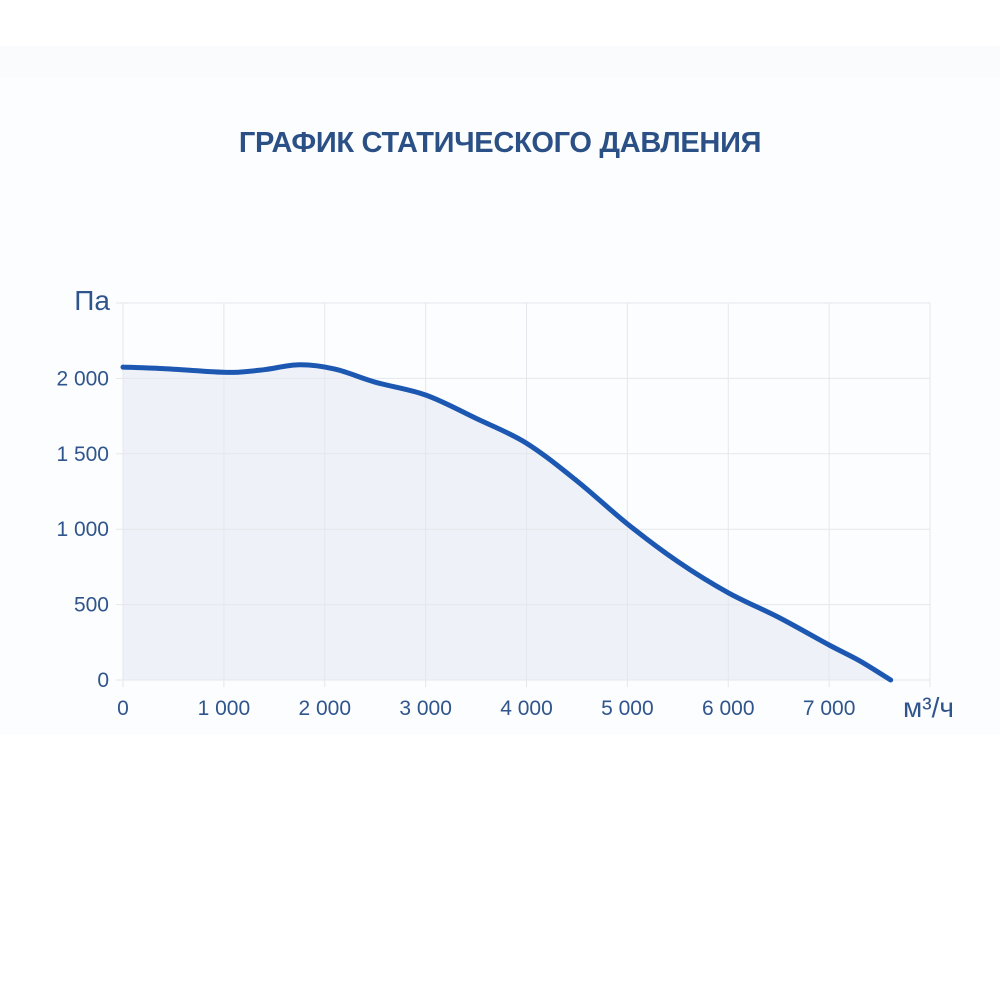  Describe the element at coordinates (500, 62) in the screenshot. I see `header-band` at that location.